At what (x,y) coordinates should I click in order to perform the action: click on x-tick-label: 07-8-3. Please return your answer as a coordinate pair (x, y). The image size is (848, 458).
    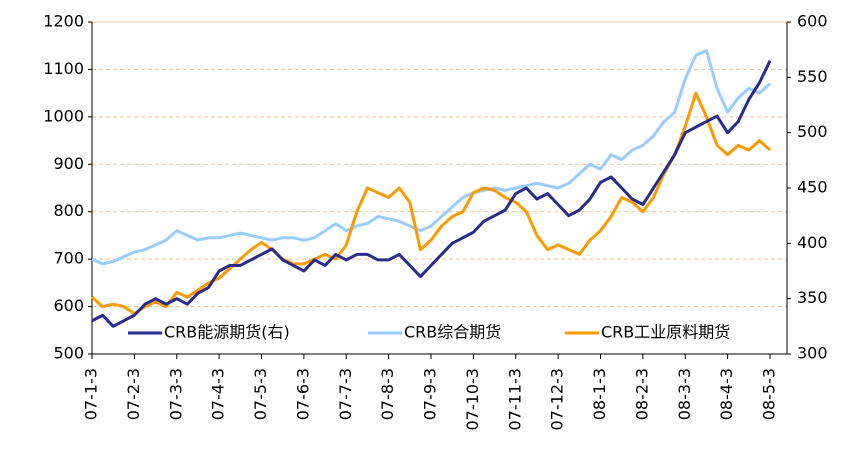
    Looking at the image, I should click on (387, 394).